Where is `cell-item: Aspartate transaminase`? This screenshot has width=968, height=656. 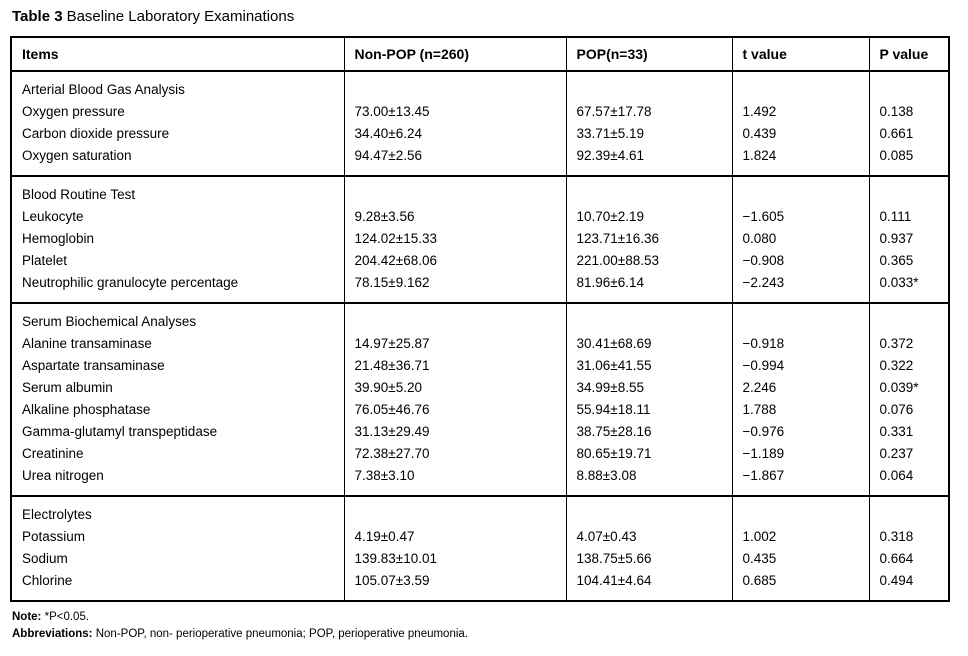
cell-item: Aspartate transaminase is located at coordinates (177, 366).